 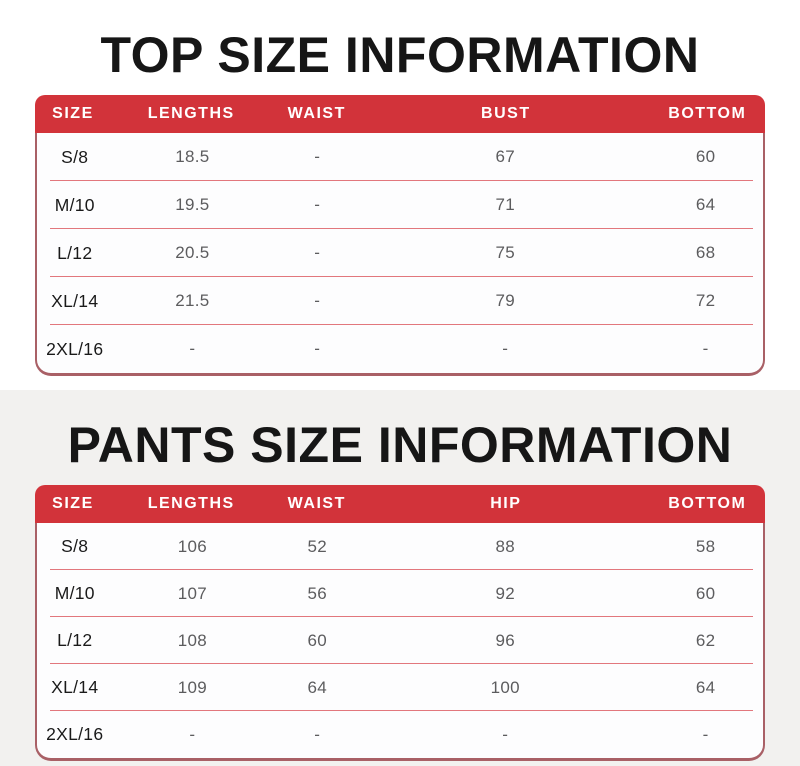 I want to click on table-row: S/8 106 52 88 58, so click(x=400, y=546).